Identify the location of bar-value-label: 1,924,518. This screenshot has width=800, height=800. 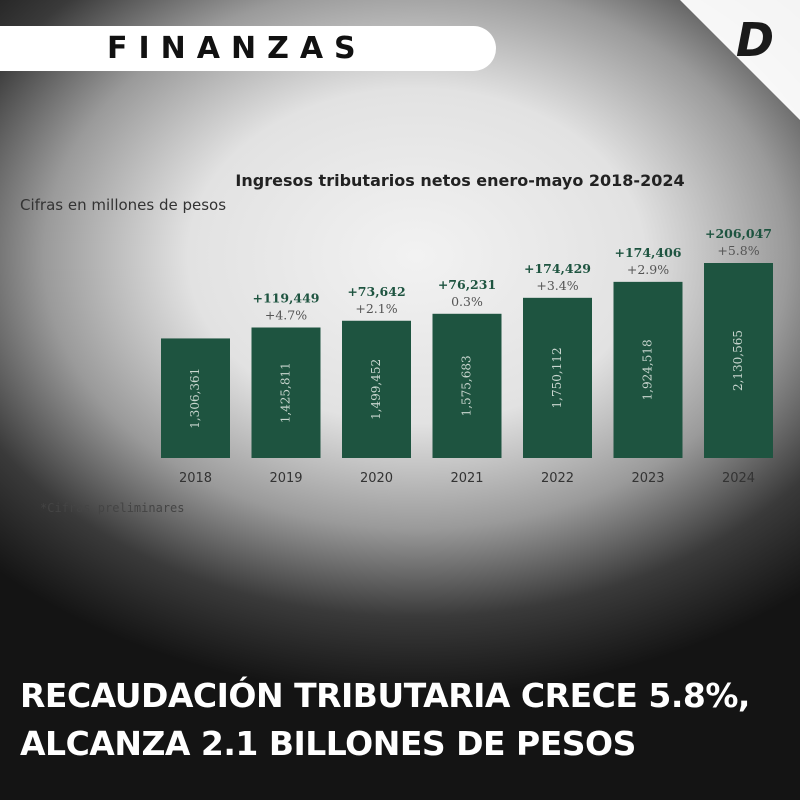
(648, 369).